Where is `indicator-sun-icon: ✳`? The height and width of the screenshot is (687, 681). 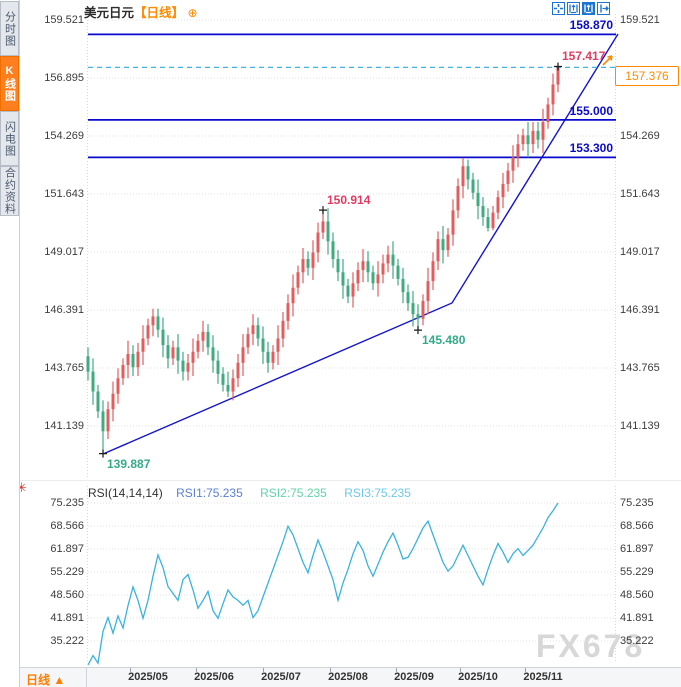
indicator-sun-icon: ✳ is located at coordinates (21, 487).